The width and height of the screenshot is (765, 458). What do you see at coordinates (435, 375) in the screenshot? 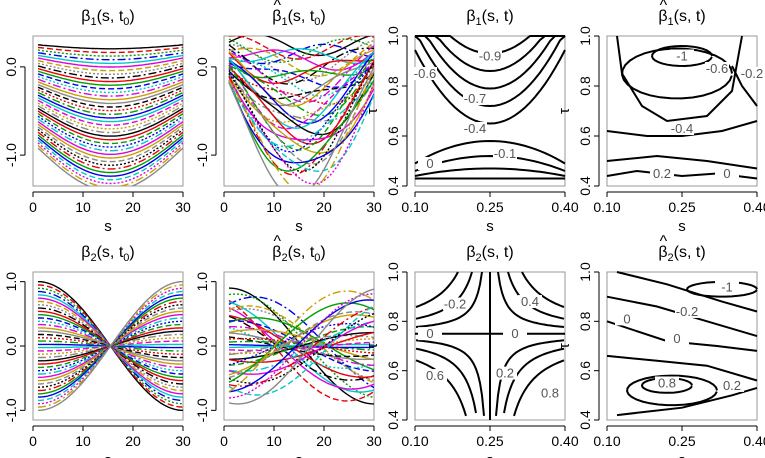
I see `contour-label: 0.6` at bounding box center [435, 375].